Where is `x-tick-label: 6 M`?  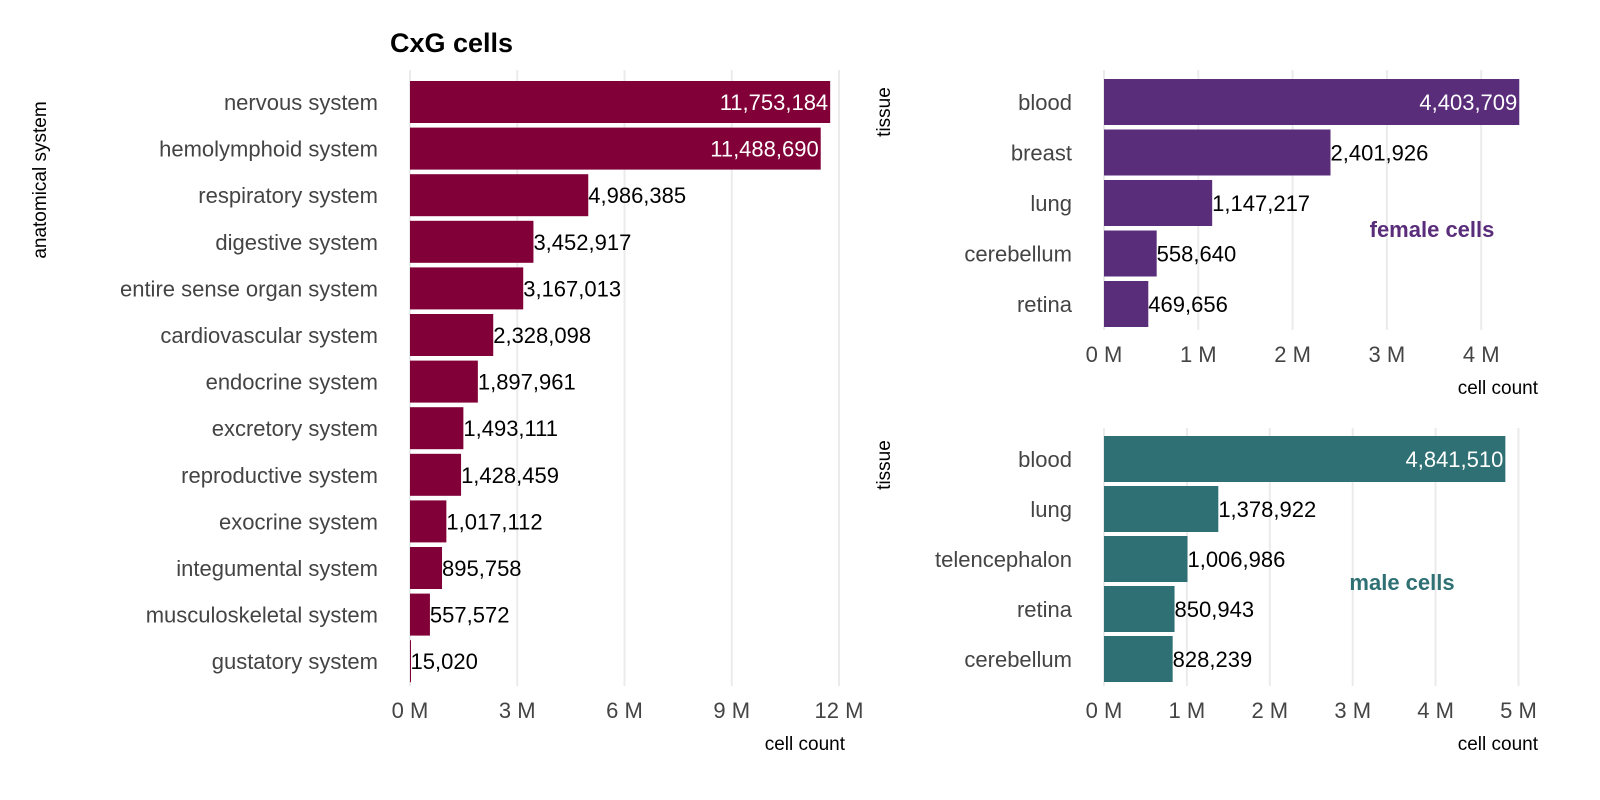
x-tick-label: 6 M is located at coordinates (624, 710).